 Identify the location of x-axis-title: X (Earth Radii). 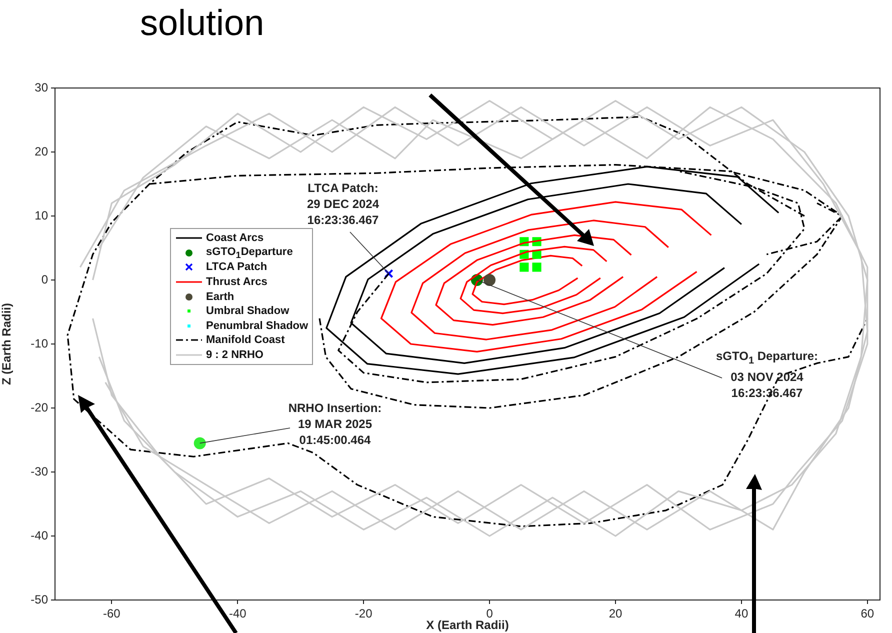
(467, 625).